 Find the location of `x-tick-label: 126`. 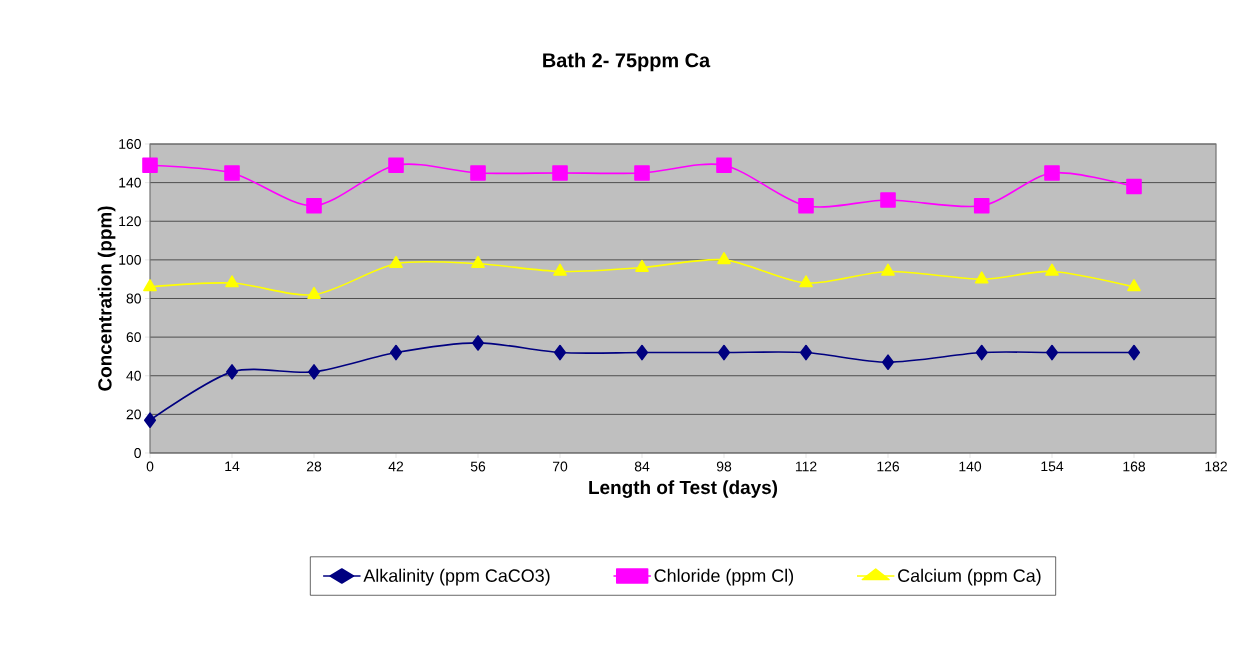

x-tick-label: 126 is located at coordinates (888, 466).